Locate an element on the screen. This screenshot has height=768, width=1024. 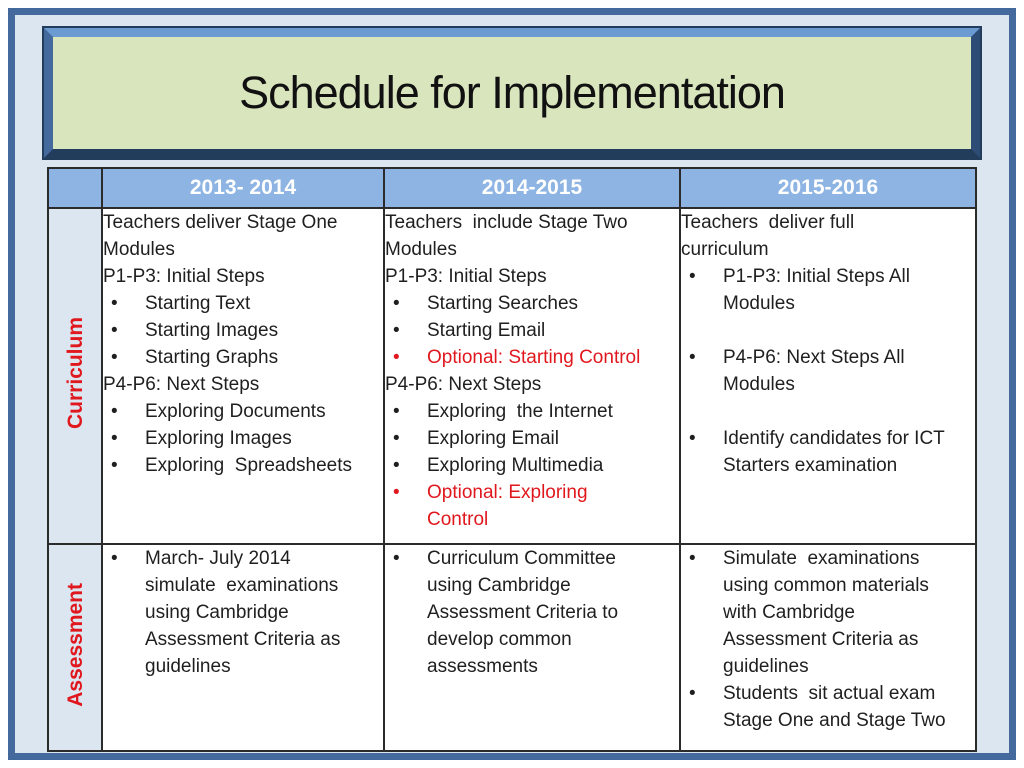
bullet-line: • P4-P6: Next Steps All Modules is located at coordinates (828, 371).